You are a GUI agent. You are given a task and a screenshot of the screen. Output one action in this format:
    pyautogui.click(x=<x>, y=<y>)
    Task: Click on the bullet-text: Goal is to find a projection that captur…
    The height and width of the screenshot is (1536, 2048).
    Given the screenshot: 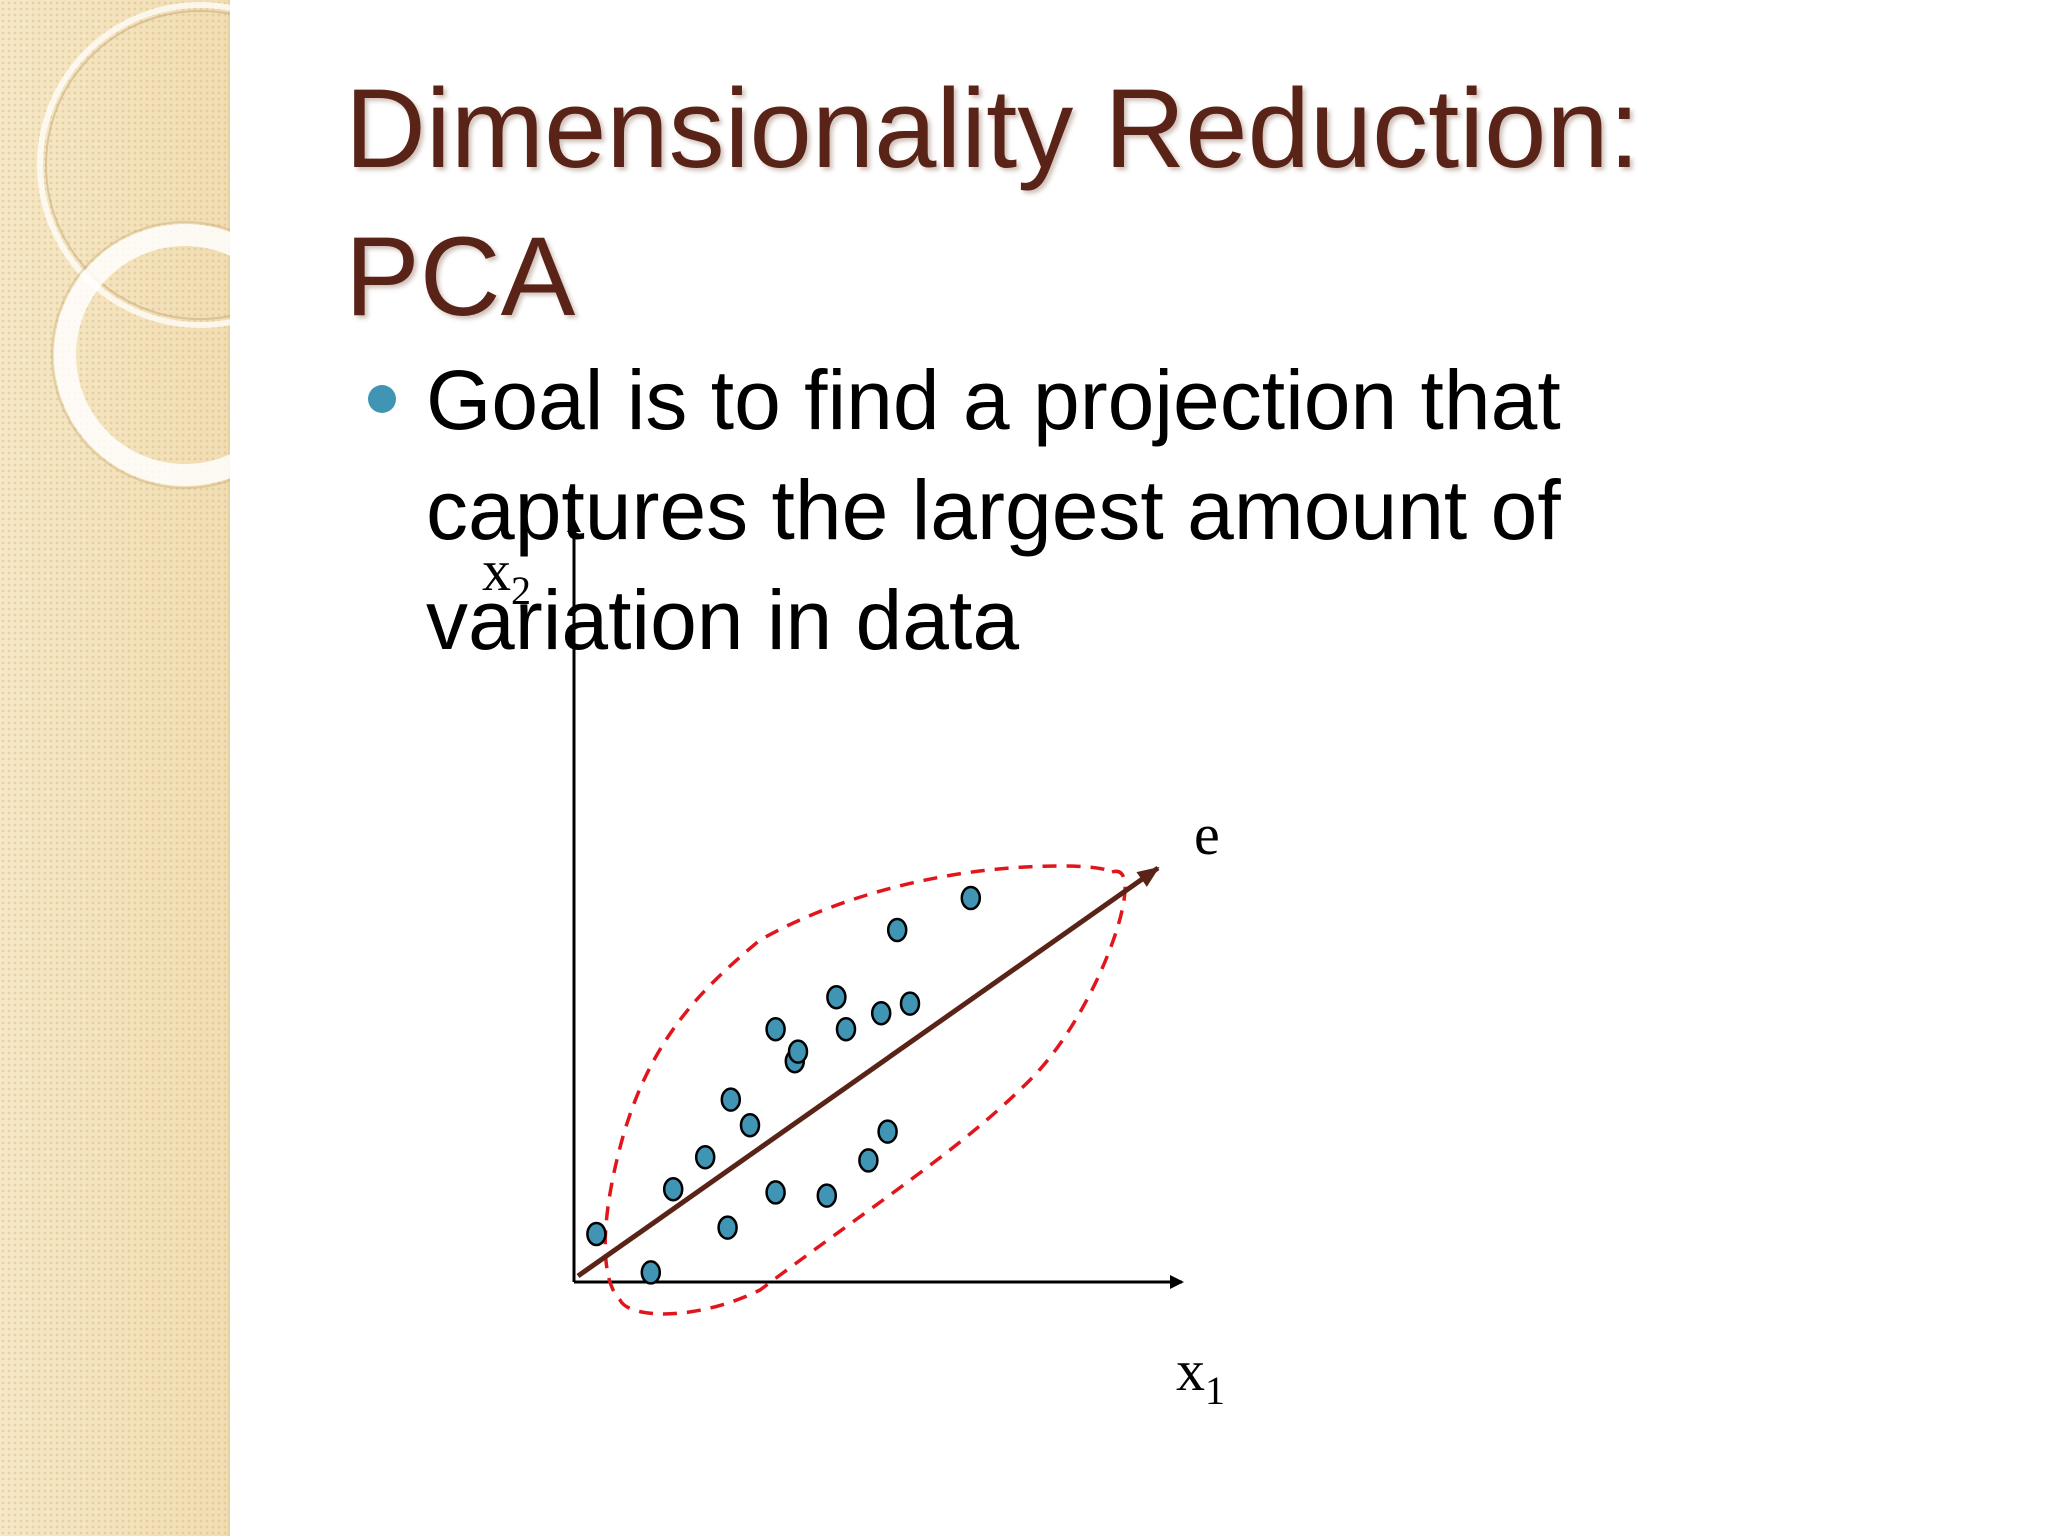 What is the action you would take?
    pyautogui.click(x=993, y=510)
    